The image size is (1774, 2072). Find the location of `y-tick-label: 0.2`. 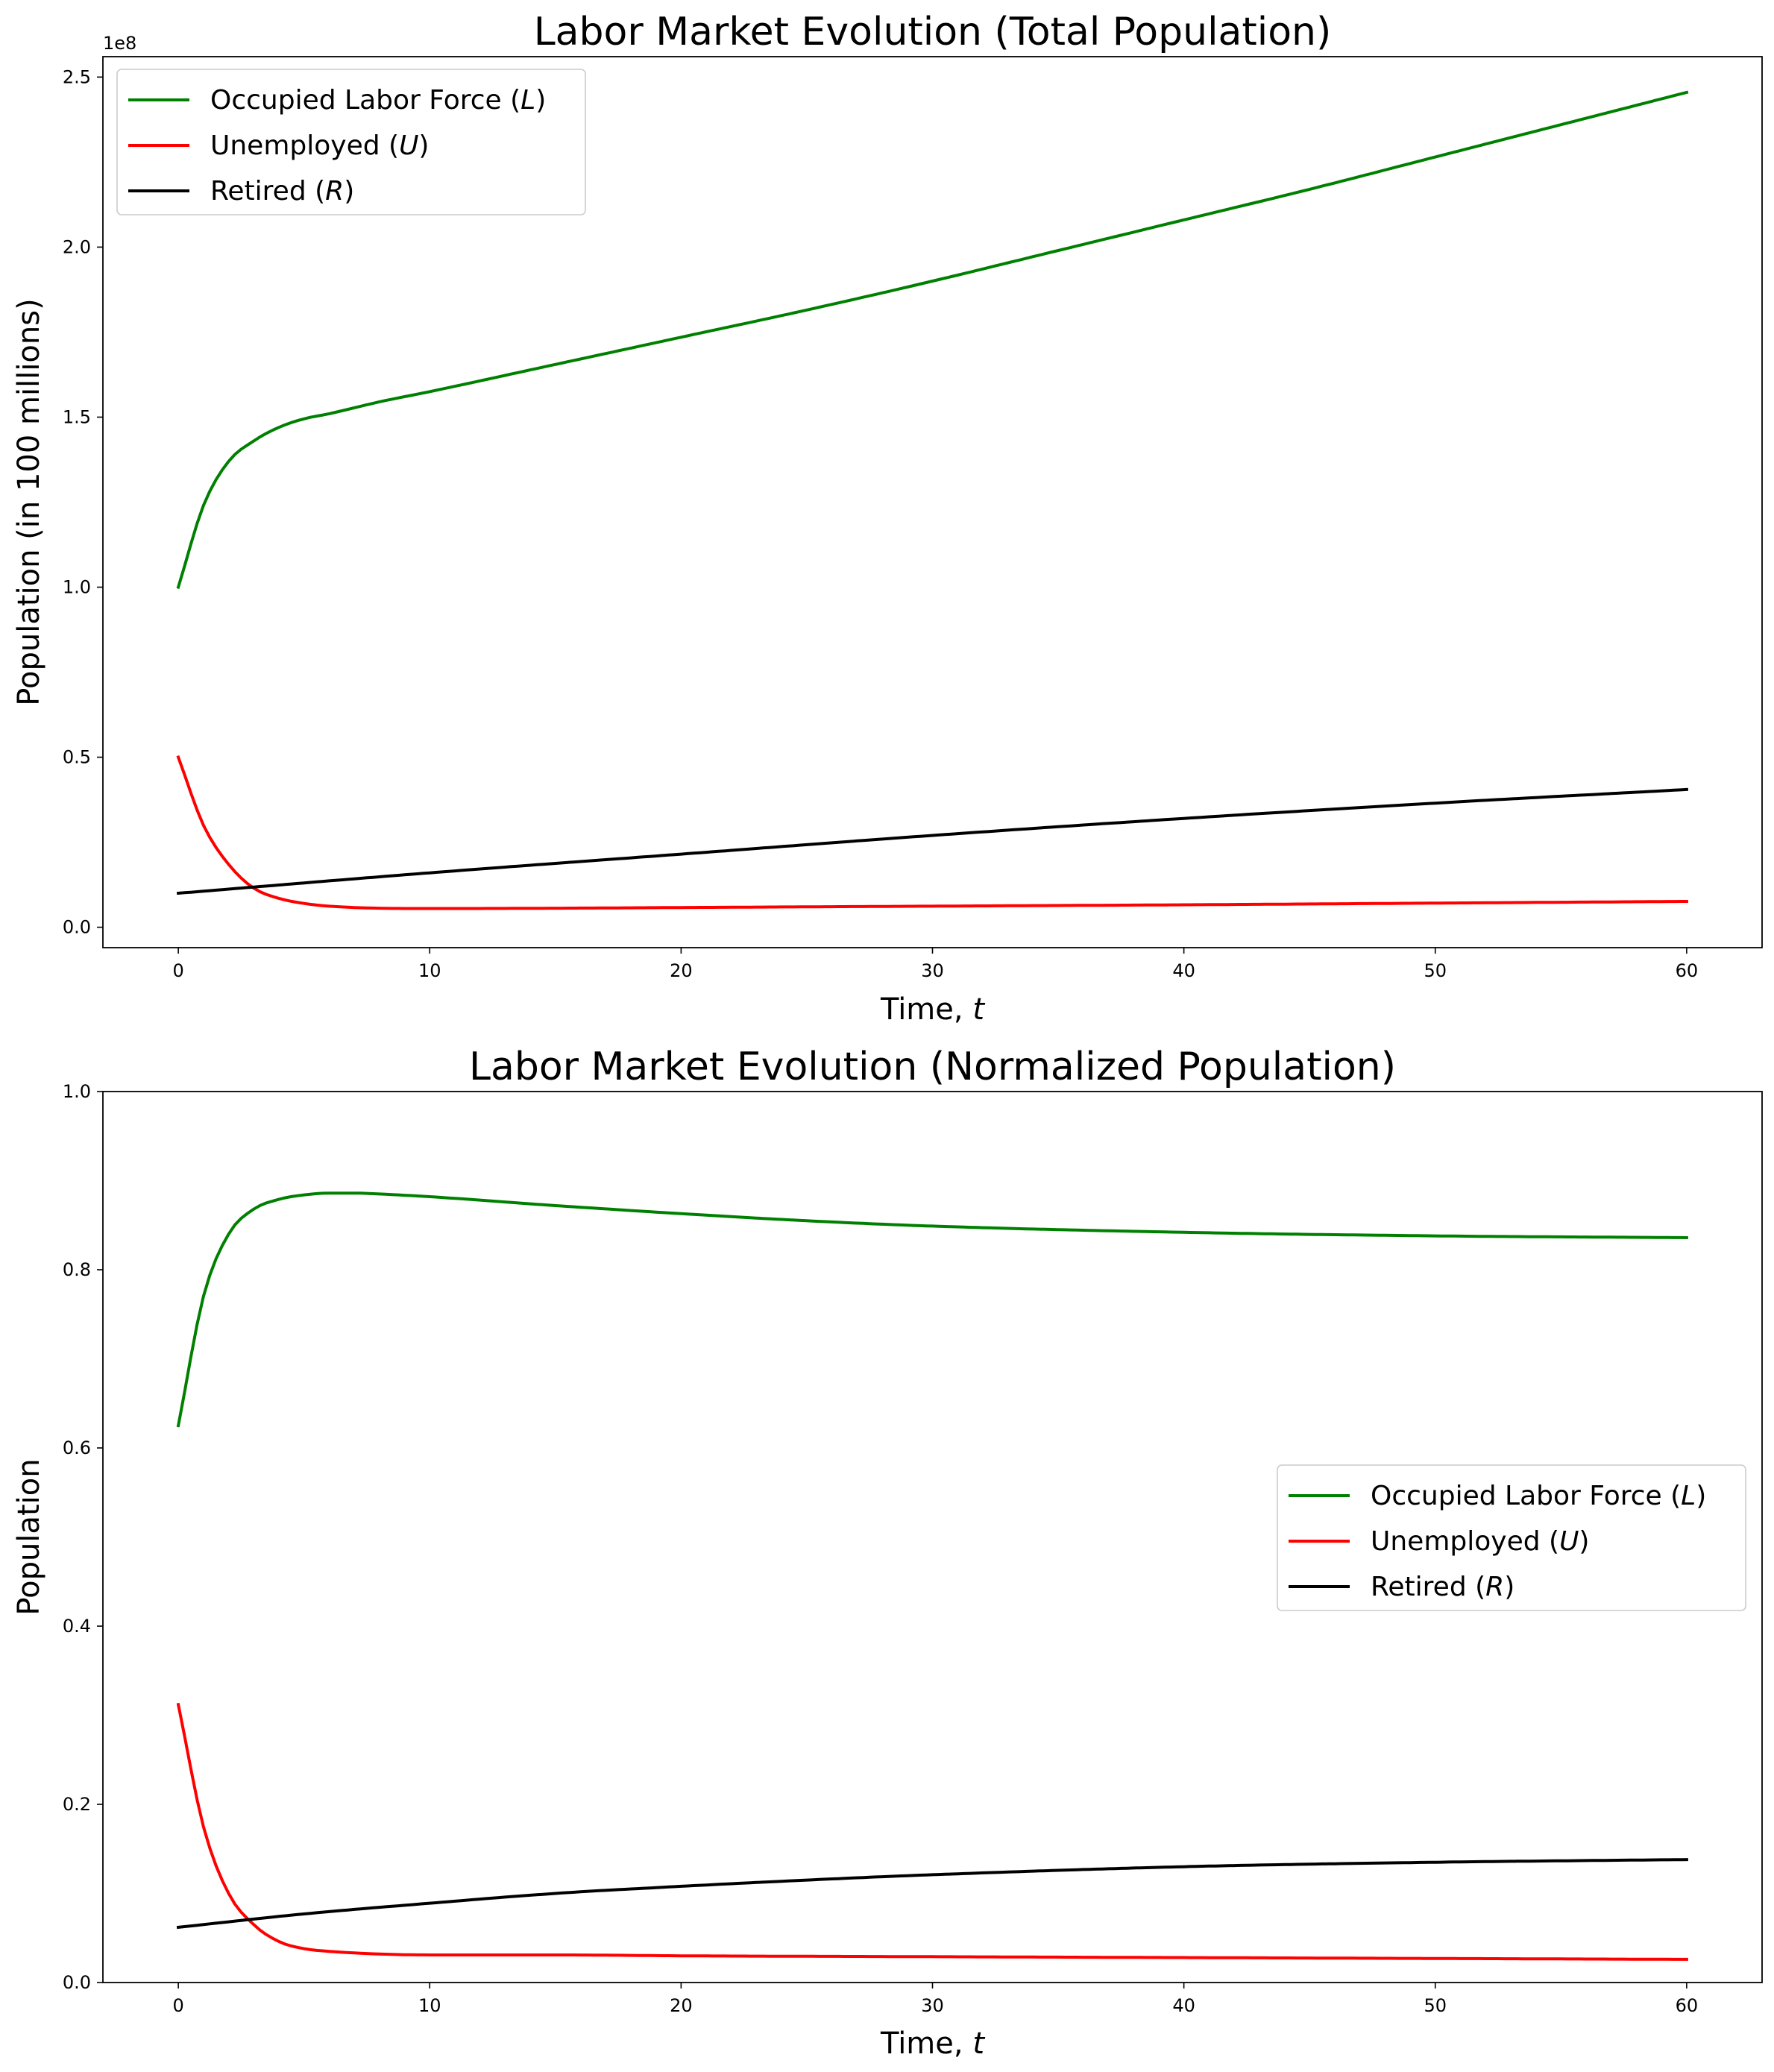

y-tick-label: 0.2 is located at coordinates (77, 1804).